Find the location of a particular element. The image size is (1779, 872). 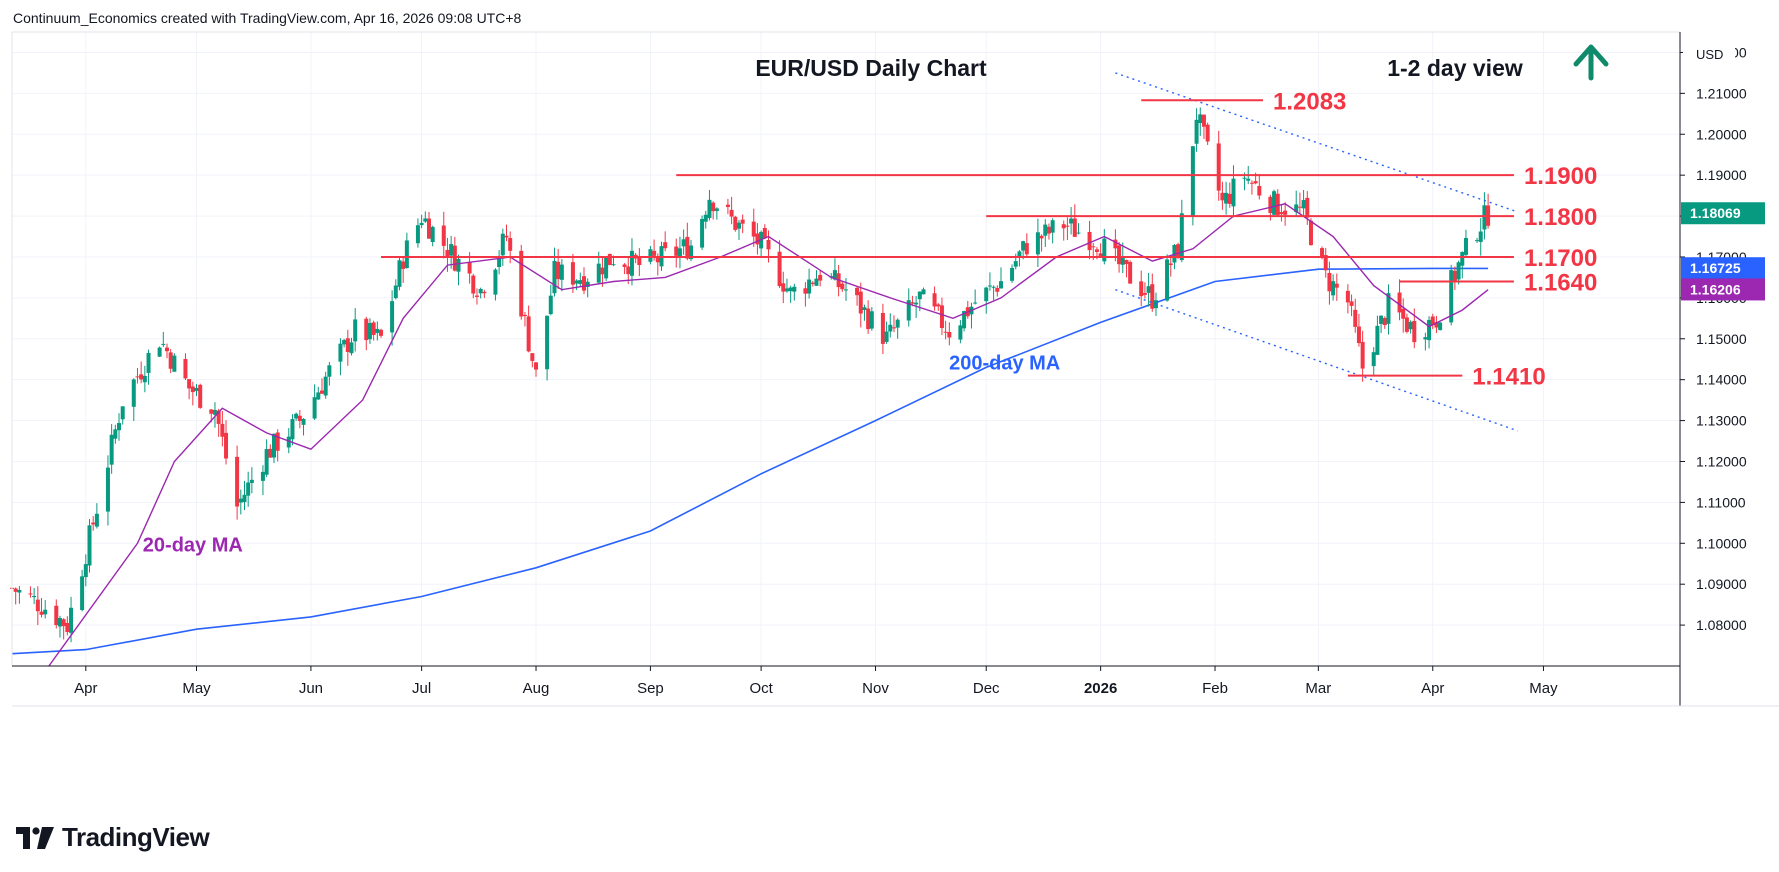

level-label: 1.2083 is located at coordinates (1309, 101).